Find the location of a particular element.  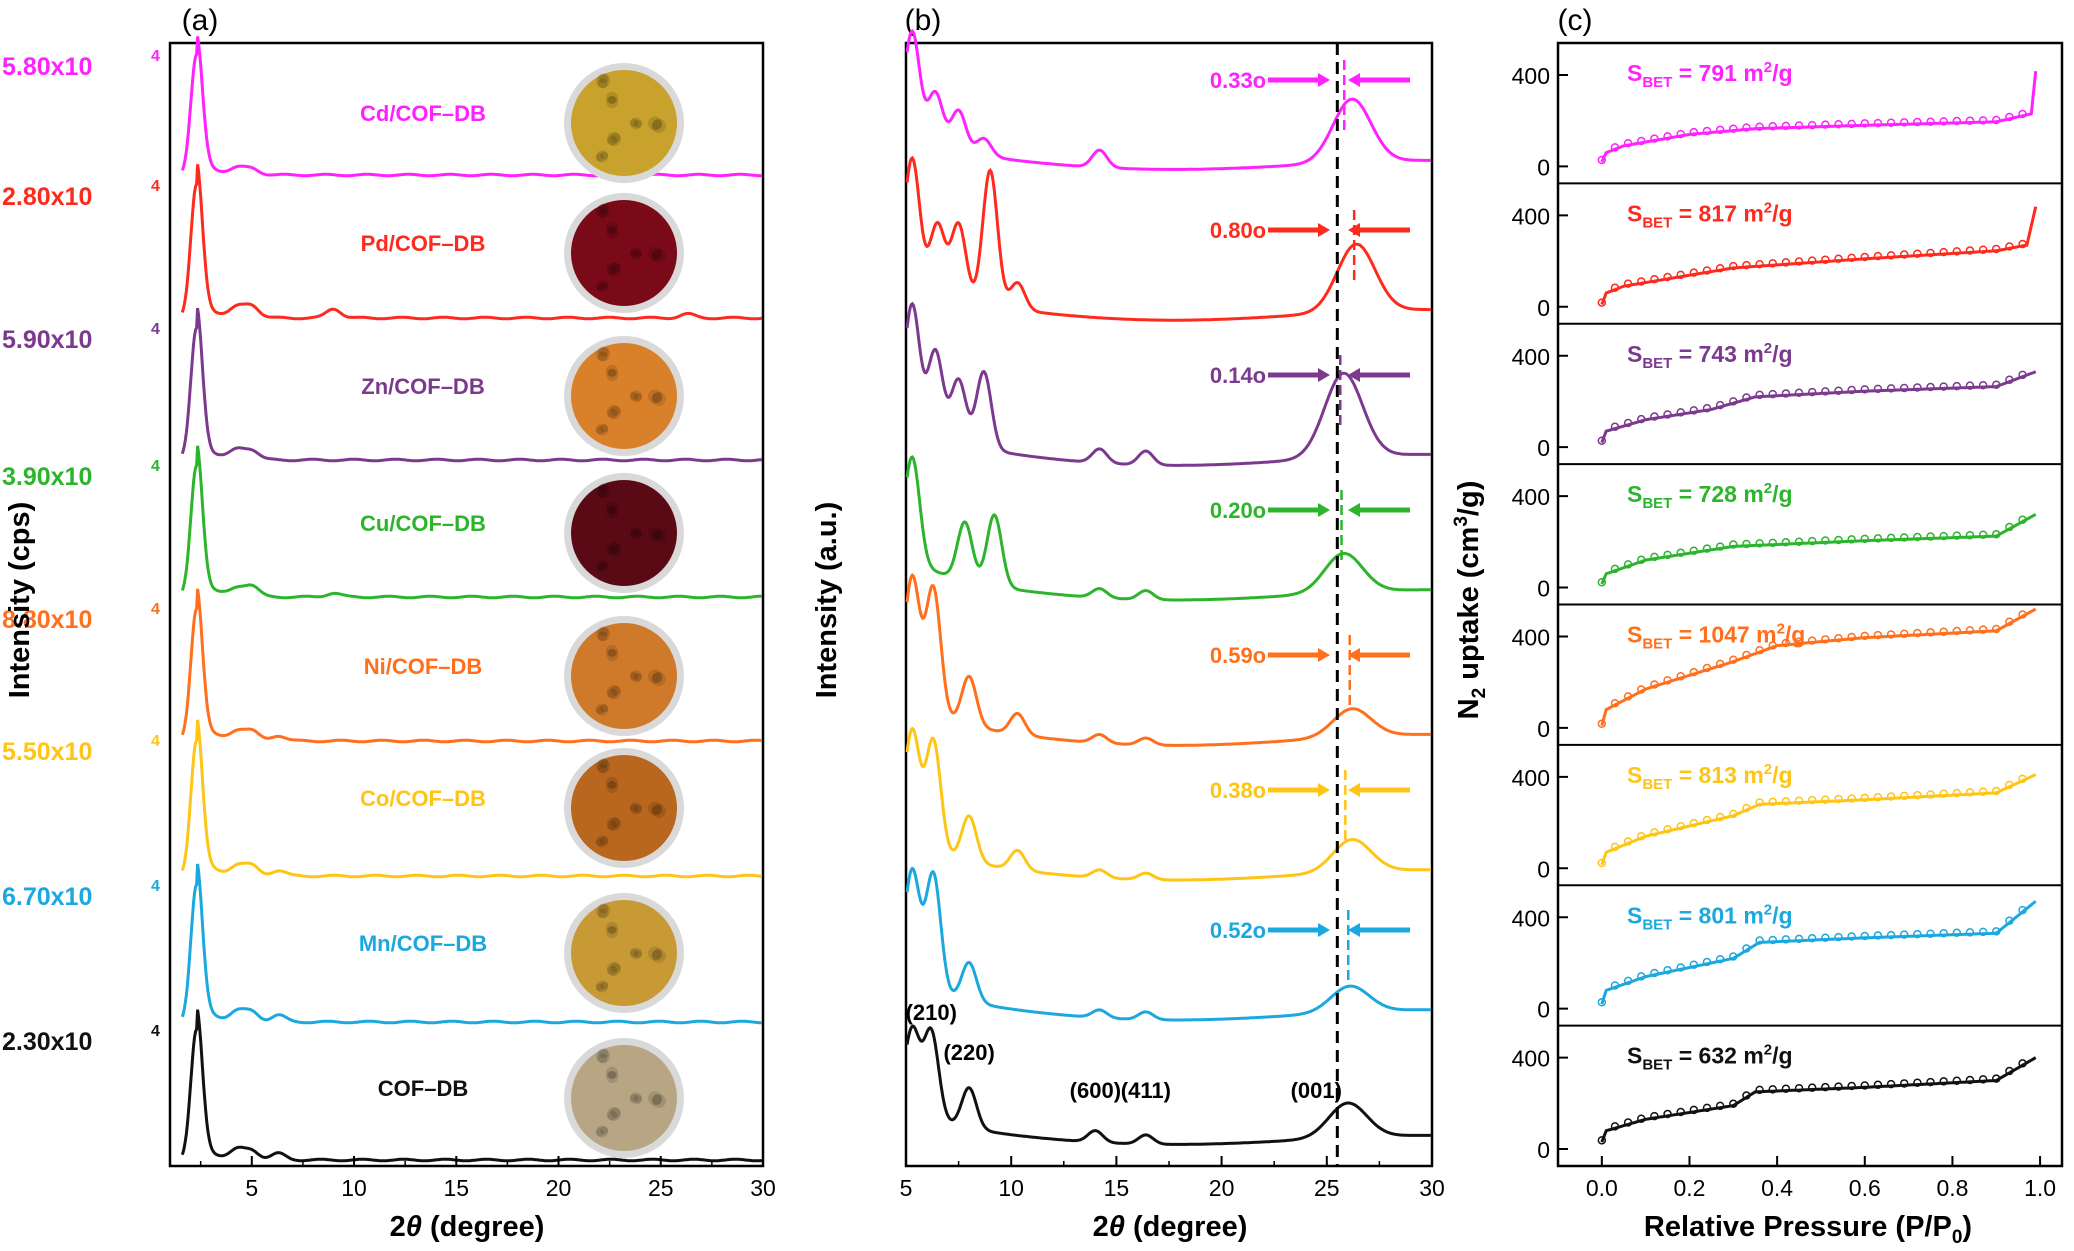

scale-label: 5.80x10 is located at coordinates (47, 67).